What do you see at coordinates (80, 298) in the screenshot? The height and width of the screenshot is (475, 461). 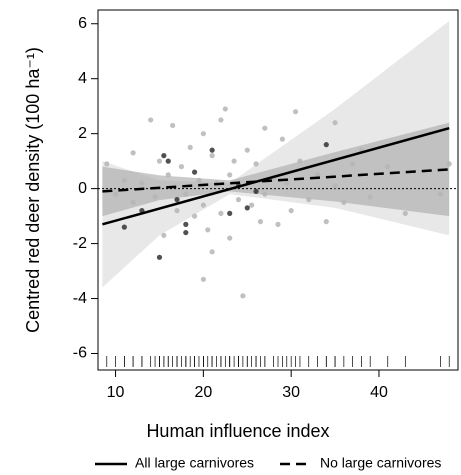 I see `y-tick-label: -4` at bounding box center [80, 298].